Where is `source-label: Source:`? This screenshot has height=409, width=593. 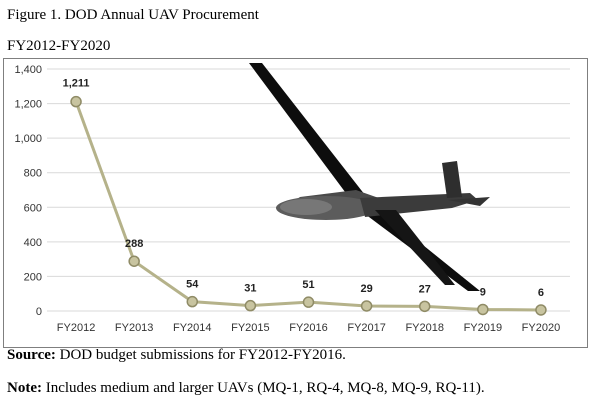 source-label: Source: is located at coordinates (31, 355).